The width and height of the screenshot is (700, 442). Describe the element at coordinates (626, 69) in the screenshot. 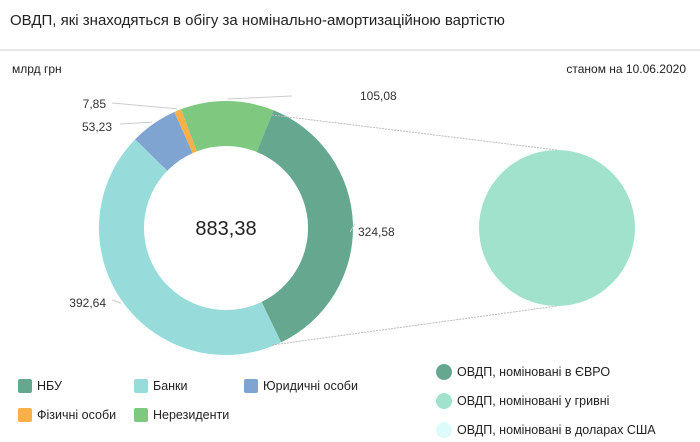

I see `date-label: станом на 10.06.2020` at that location.